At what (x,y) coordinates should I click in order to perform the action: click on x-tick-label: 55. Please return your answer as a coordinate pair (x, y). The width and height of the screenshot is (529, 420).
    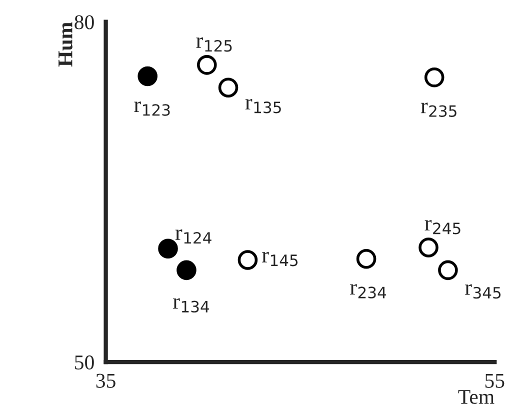
    Looking at the image, I should click on (494, 381).